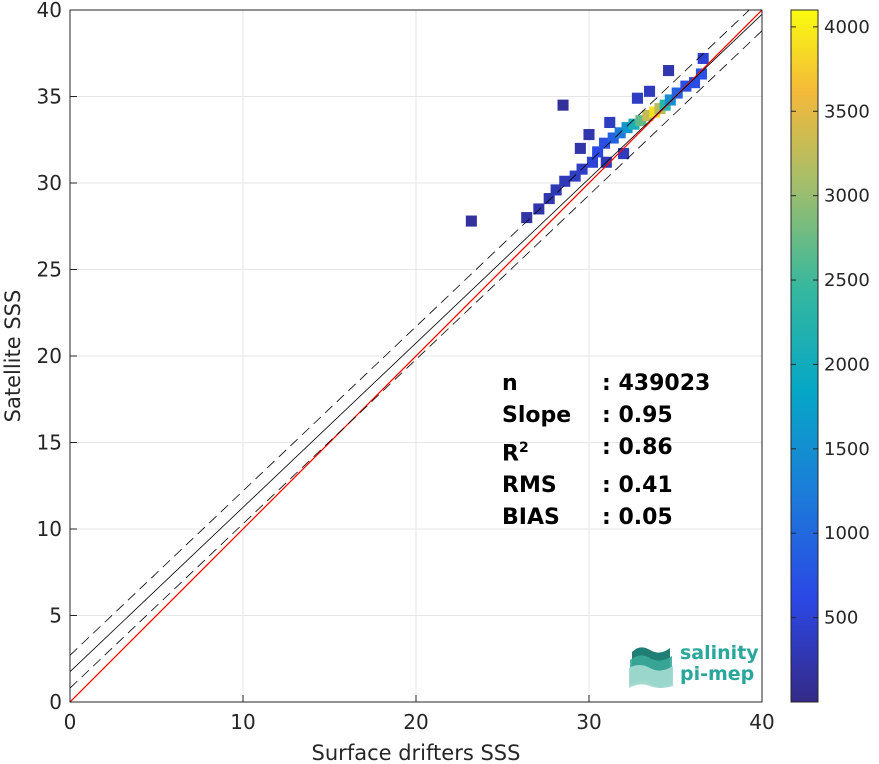 The width and height of the screenshot is (879, 764). Describe the element at coordinates (49, 97) in the screenshot. I see `y-tick-label: 35` at that location.